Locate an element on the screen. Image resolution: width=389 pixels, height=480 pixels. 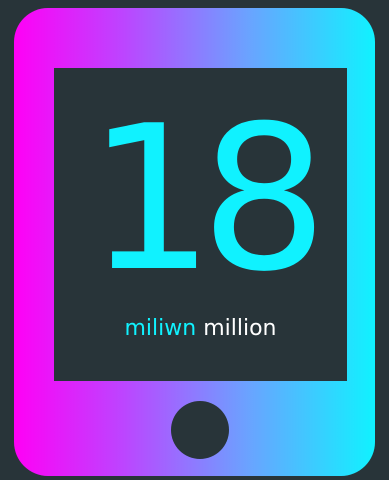
stat-caption: miliwn million is located at coordinates (200, 329).